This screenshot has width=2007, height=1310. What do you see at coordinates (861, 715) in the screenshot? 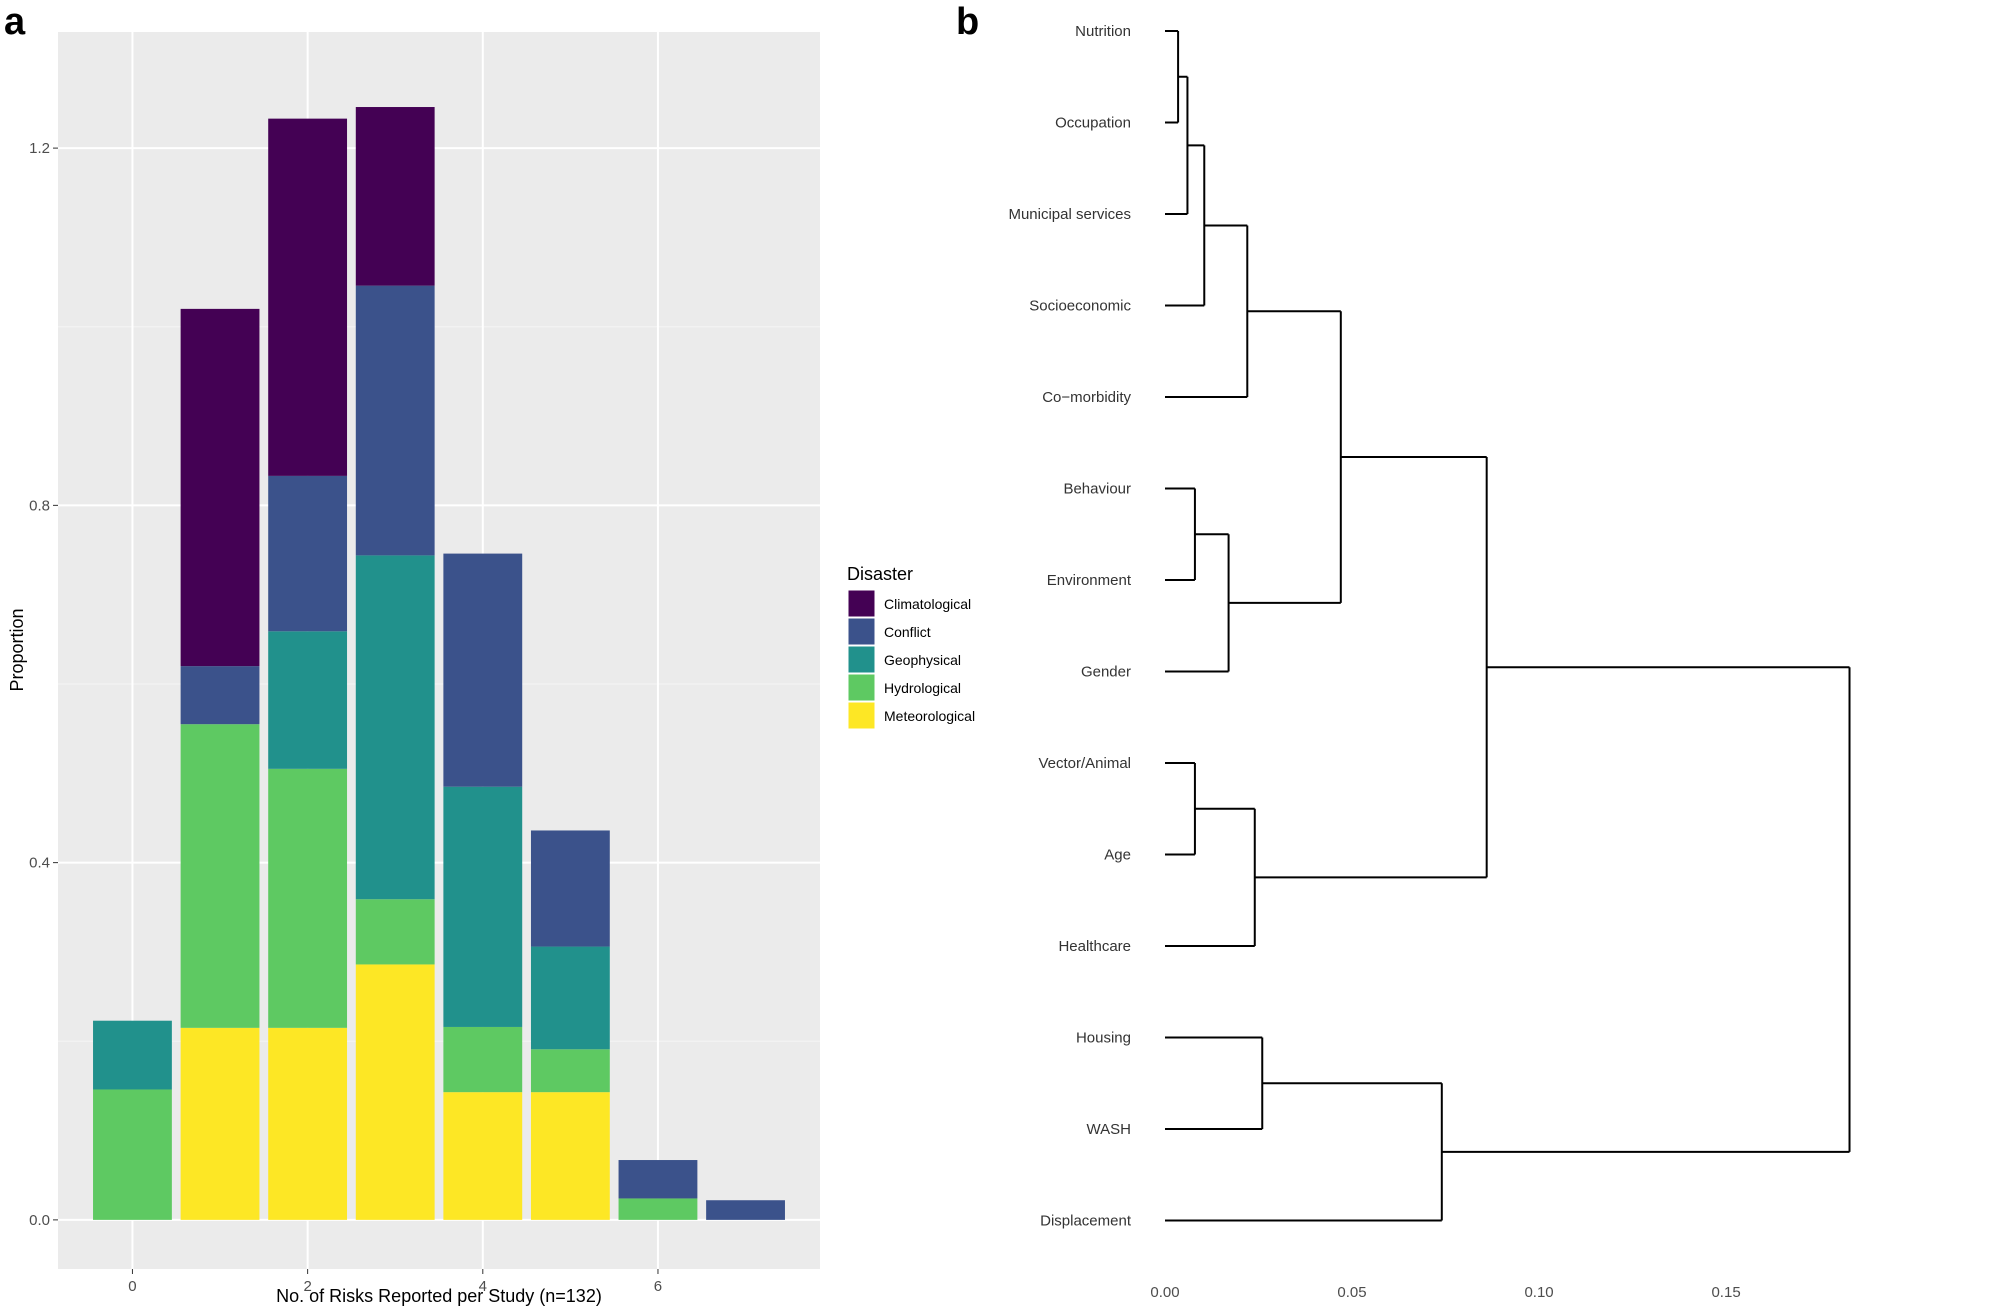
I see `legend-swatch-meteorological` at bounding box center [861, 715].